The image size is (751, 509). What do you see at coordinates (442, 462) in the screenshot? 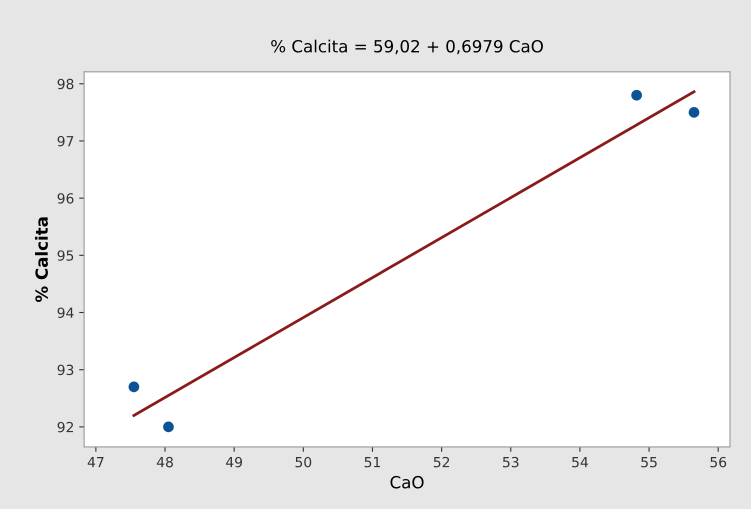
I see `x-tick-label: 52` at bounding box center [442, 462].